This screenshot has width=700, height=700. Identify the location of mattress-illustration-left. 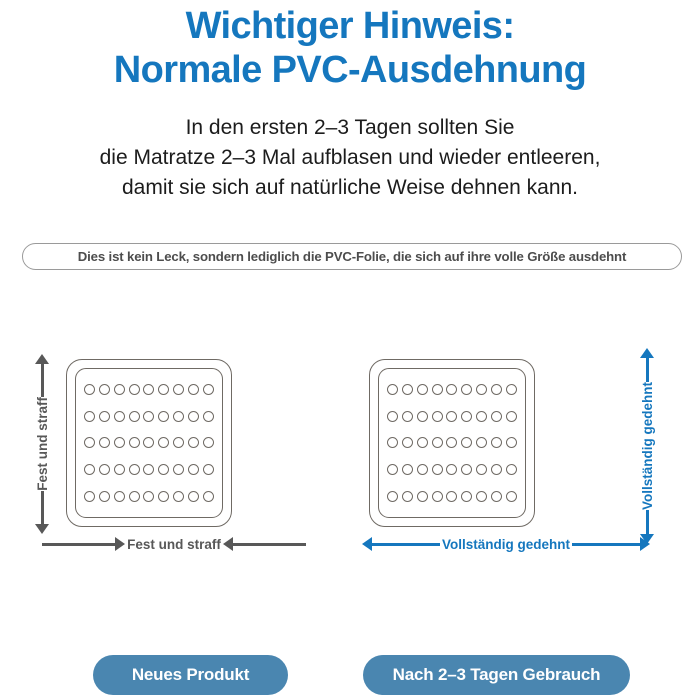
(149, 443).